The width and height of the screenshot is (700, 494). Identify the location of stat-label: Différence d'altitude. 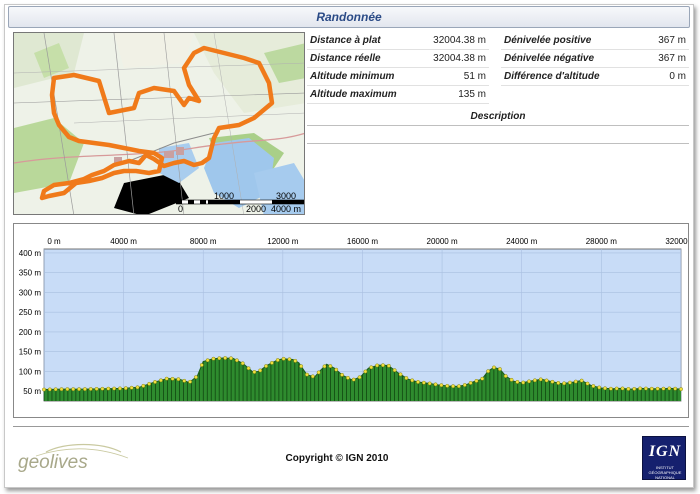
(552, 76).